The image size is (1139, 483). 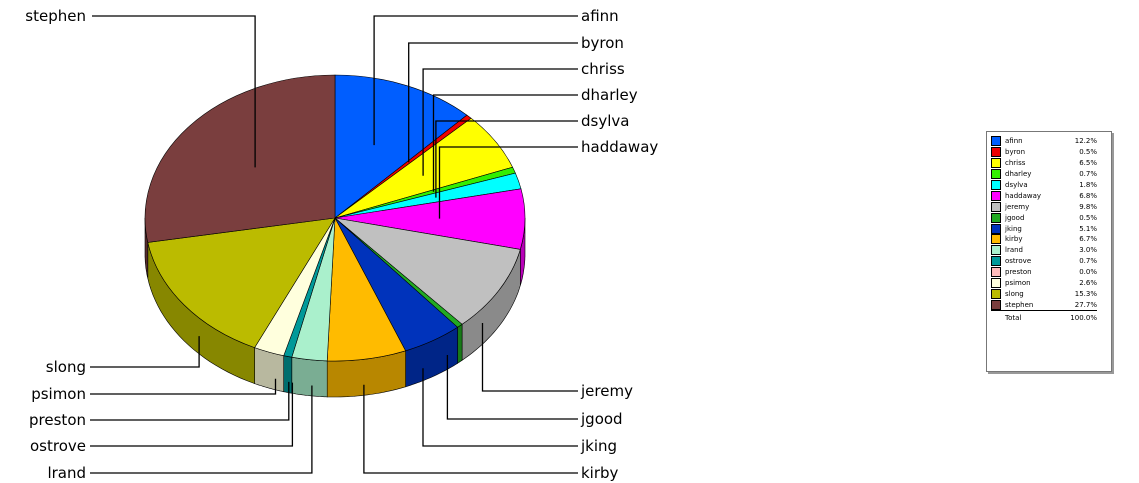 I want to click on legend-label-preston: preston, so click(x=1018, y=272).